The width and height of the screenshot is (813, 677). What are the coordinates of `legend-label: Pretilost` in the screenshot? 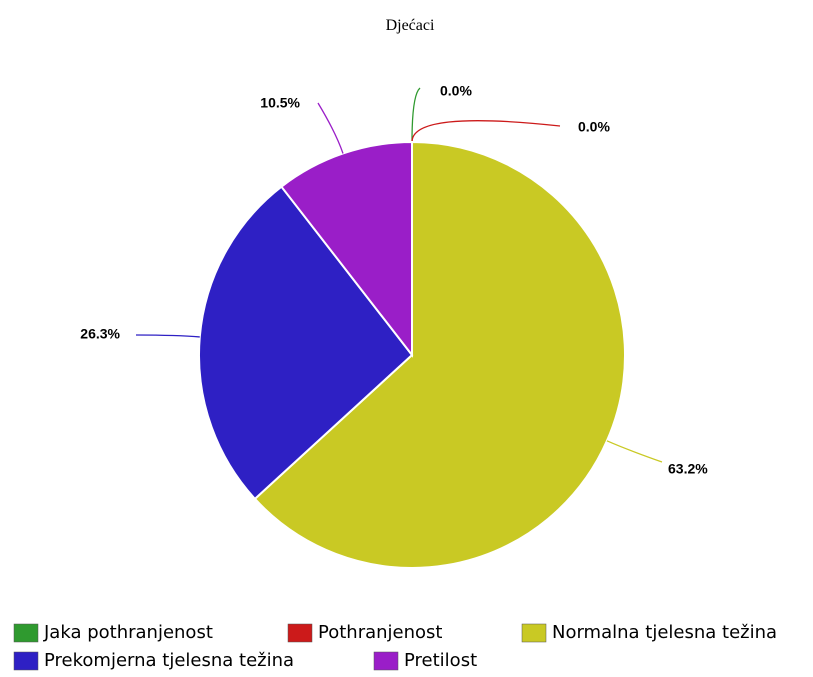 It's located at (440, 660).